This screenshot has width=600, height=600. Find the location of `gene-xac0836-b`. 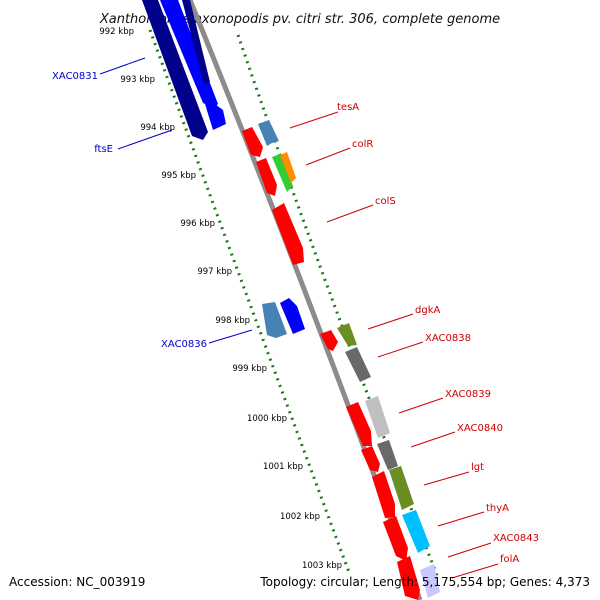

gene-xac0836-b is located at coordinates (292, 316).